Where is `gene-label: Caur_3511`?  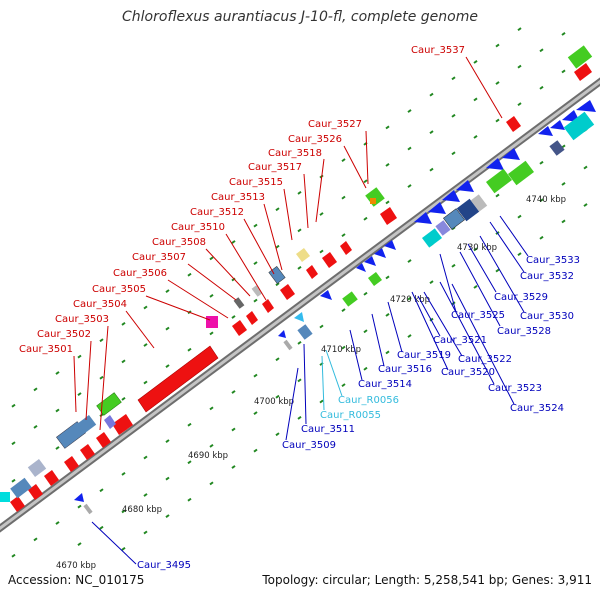
gene-label: Caur_3511 is located at coordinates (328, 429).